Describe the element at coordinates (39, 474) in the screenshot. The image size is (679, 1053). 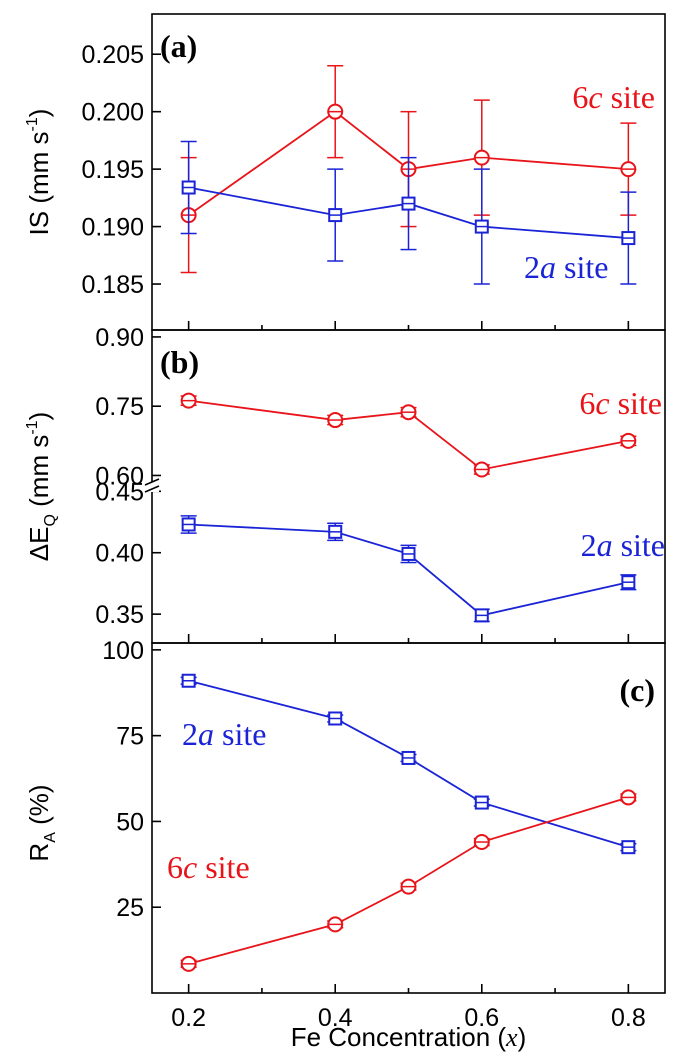
I see `y-axis-label-end: (mm s` at that location.